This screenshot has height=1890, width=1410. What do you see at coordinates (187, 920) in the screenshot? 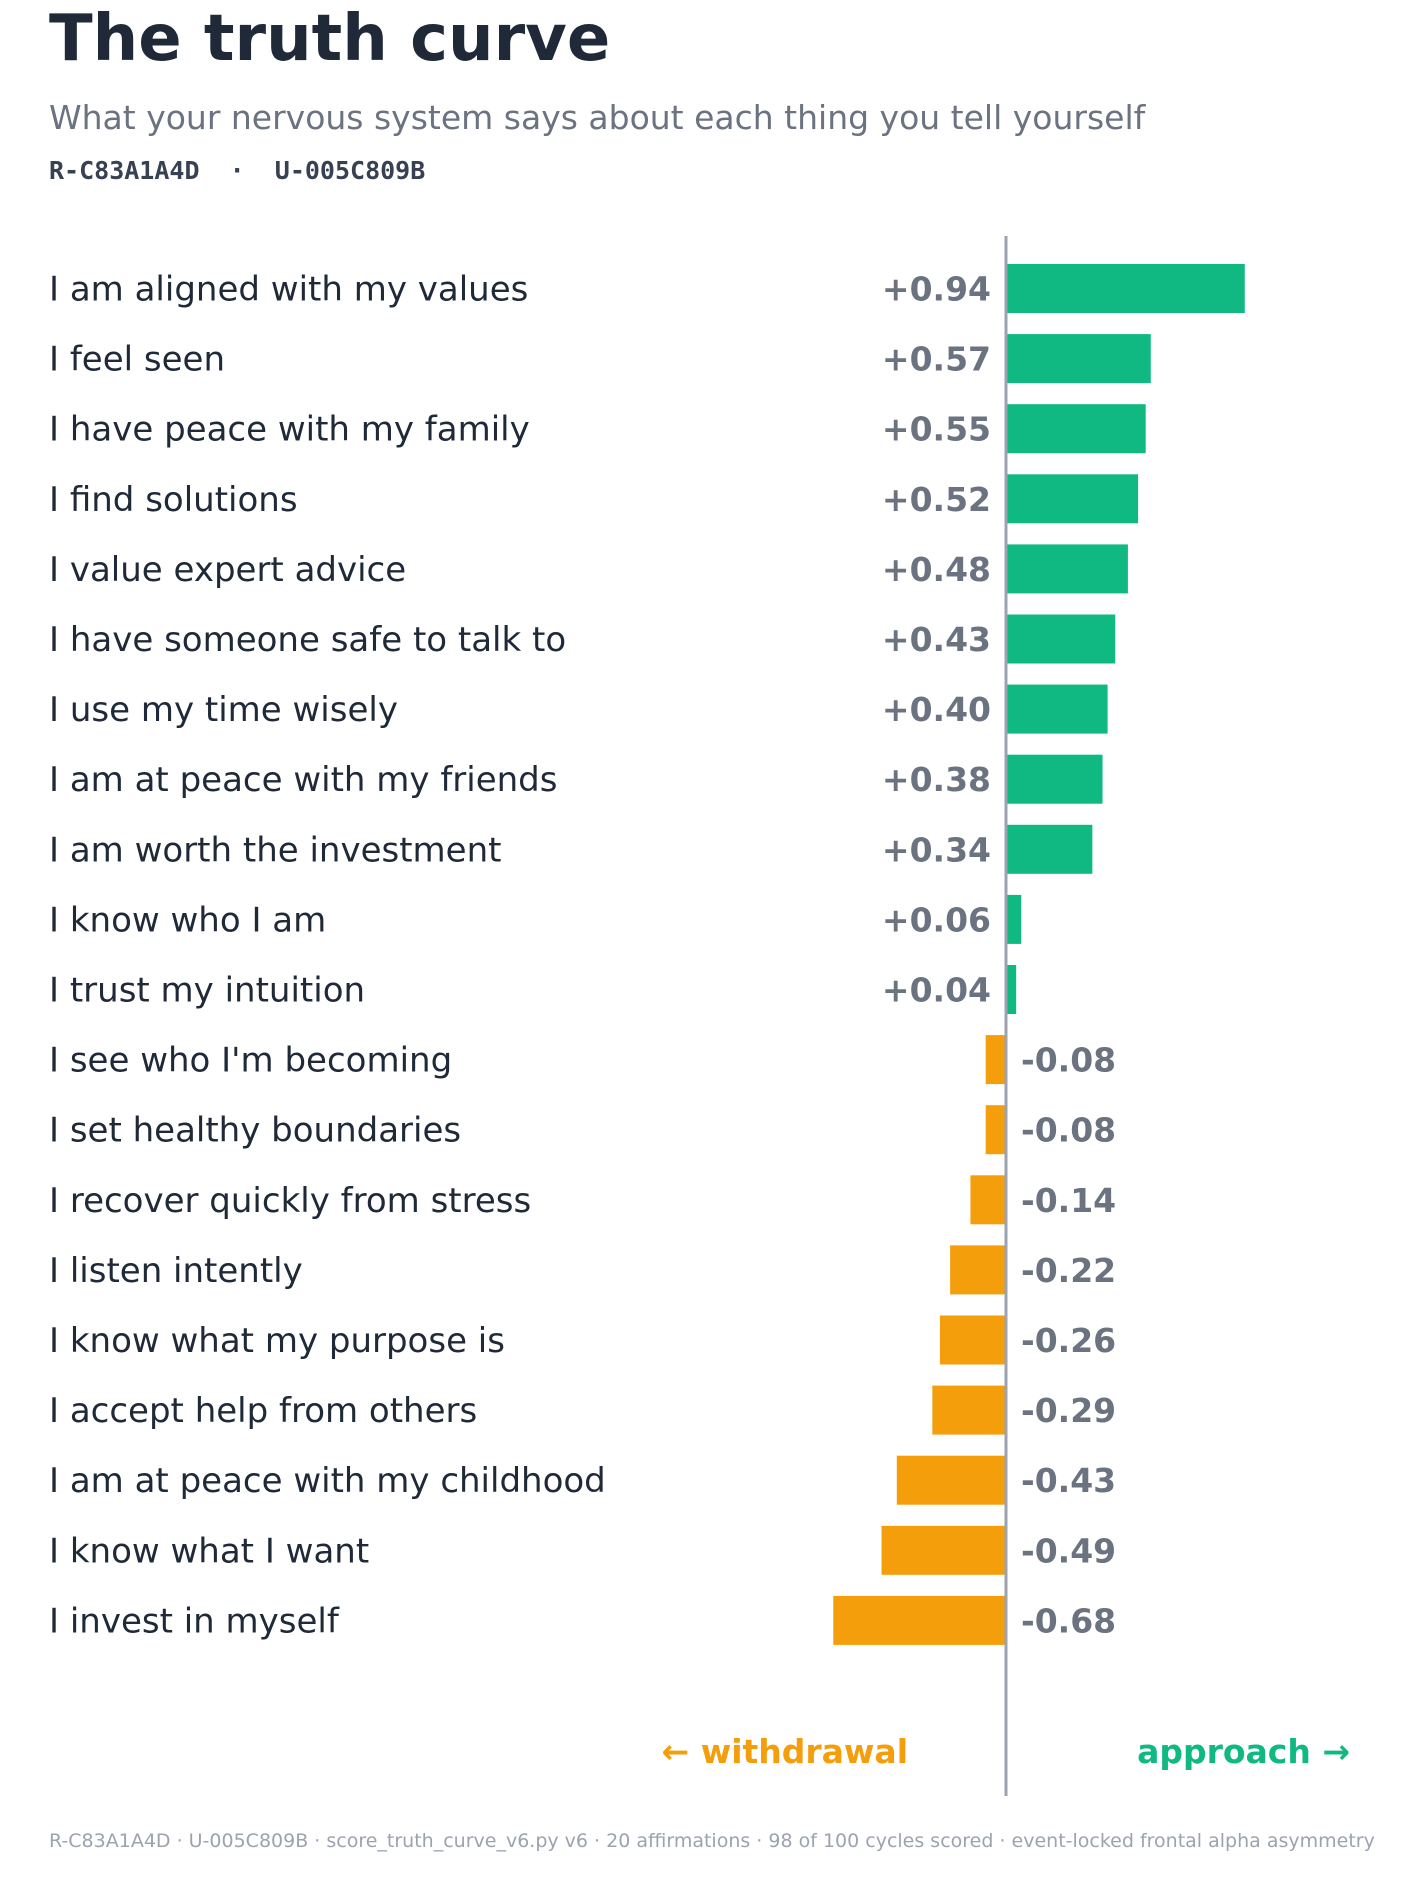
I see `category-label: I know who I am` at bounding box center [187, 920].